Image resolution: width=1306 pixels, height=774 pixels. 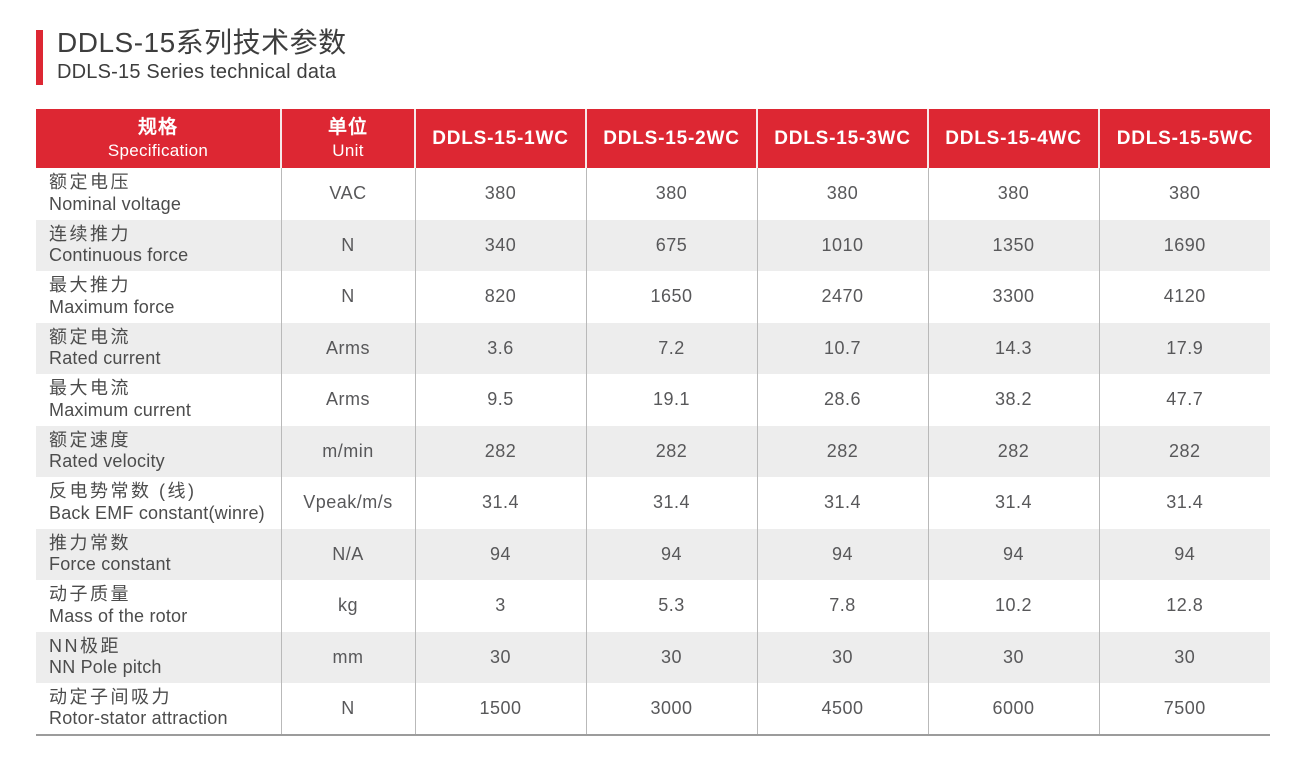 I want to click on value-cell: 9.5, so click(x=500, y=400).